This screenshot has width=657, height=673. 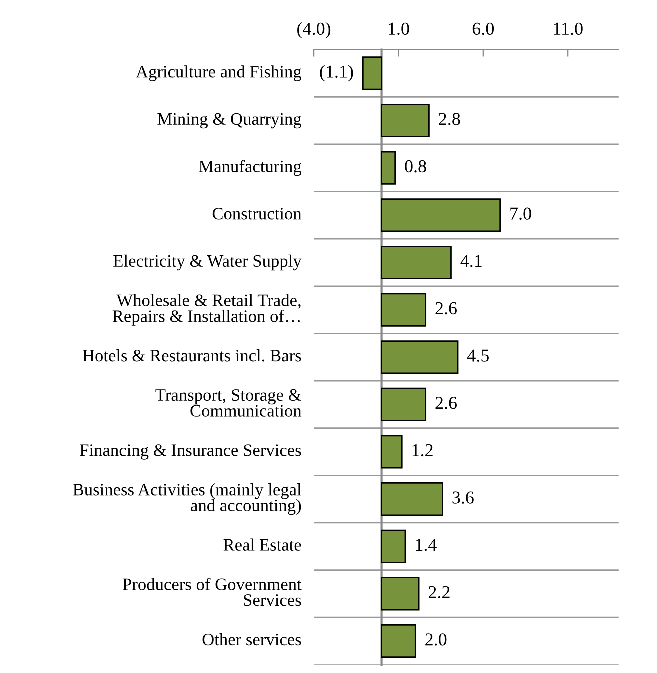 What do you see at coordinates (426, 545) in the screenshot?
I see `data-label: 1.4` at bounding box center [426, 545].